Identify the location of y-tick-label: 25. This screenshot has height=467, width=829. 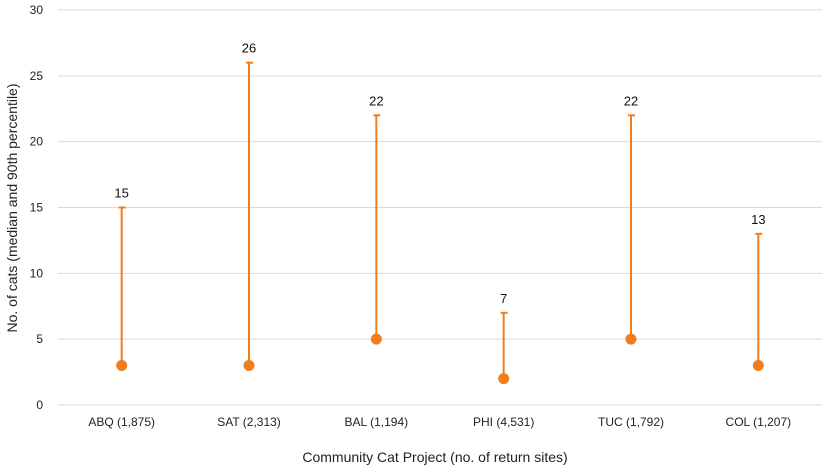
(37, 76).